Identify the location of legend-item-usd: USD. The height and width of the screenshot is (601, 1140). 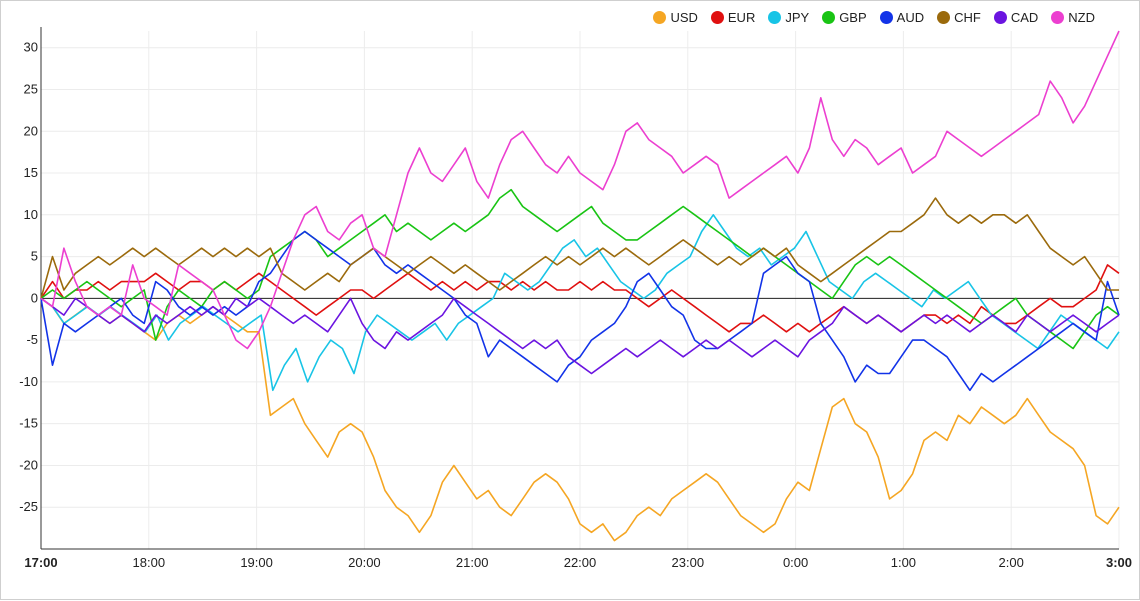
(675, 17).